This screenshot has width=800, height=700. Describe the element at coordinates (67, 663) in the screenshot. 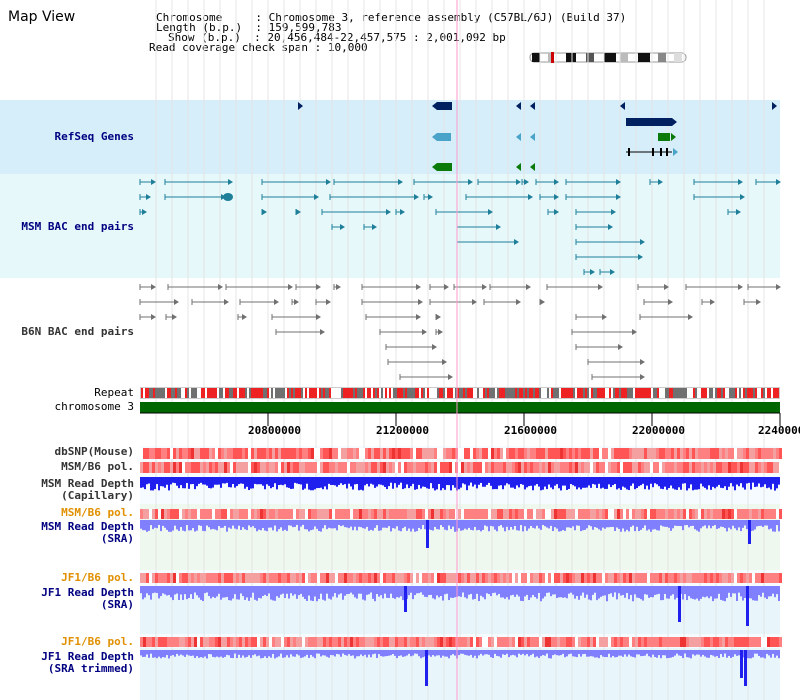

I see `track-label-jf1-depth-trim: JF1 Read Depth (SRA trimmed)` at that location.